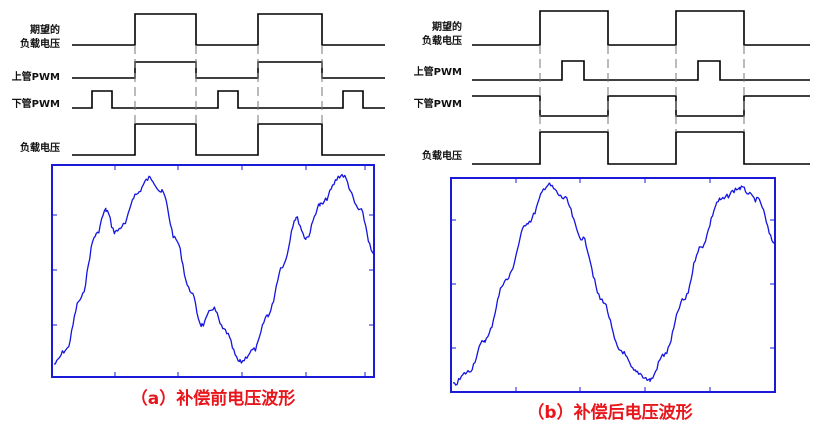 This screenshot has width=826, height=431. I want to click on caption-b: （b）补偿后电压波形, so click(609, 412).